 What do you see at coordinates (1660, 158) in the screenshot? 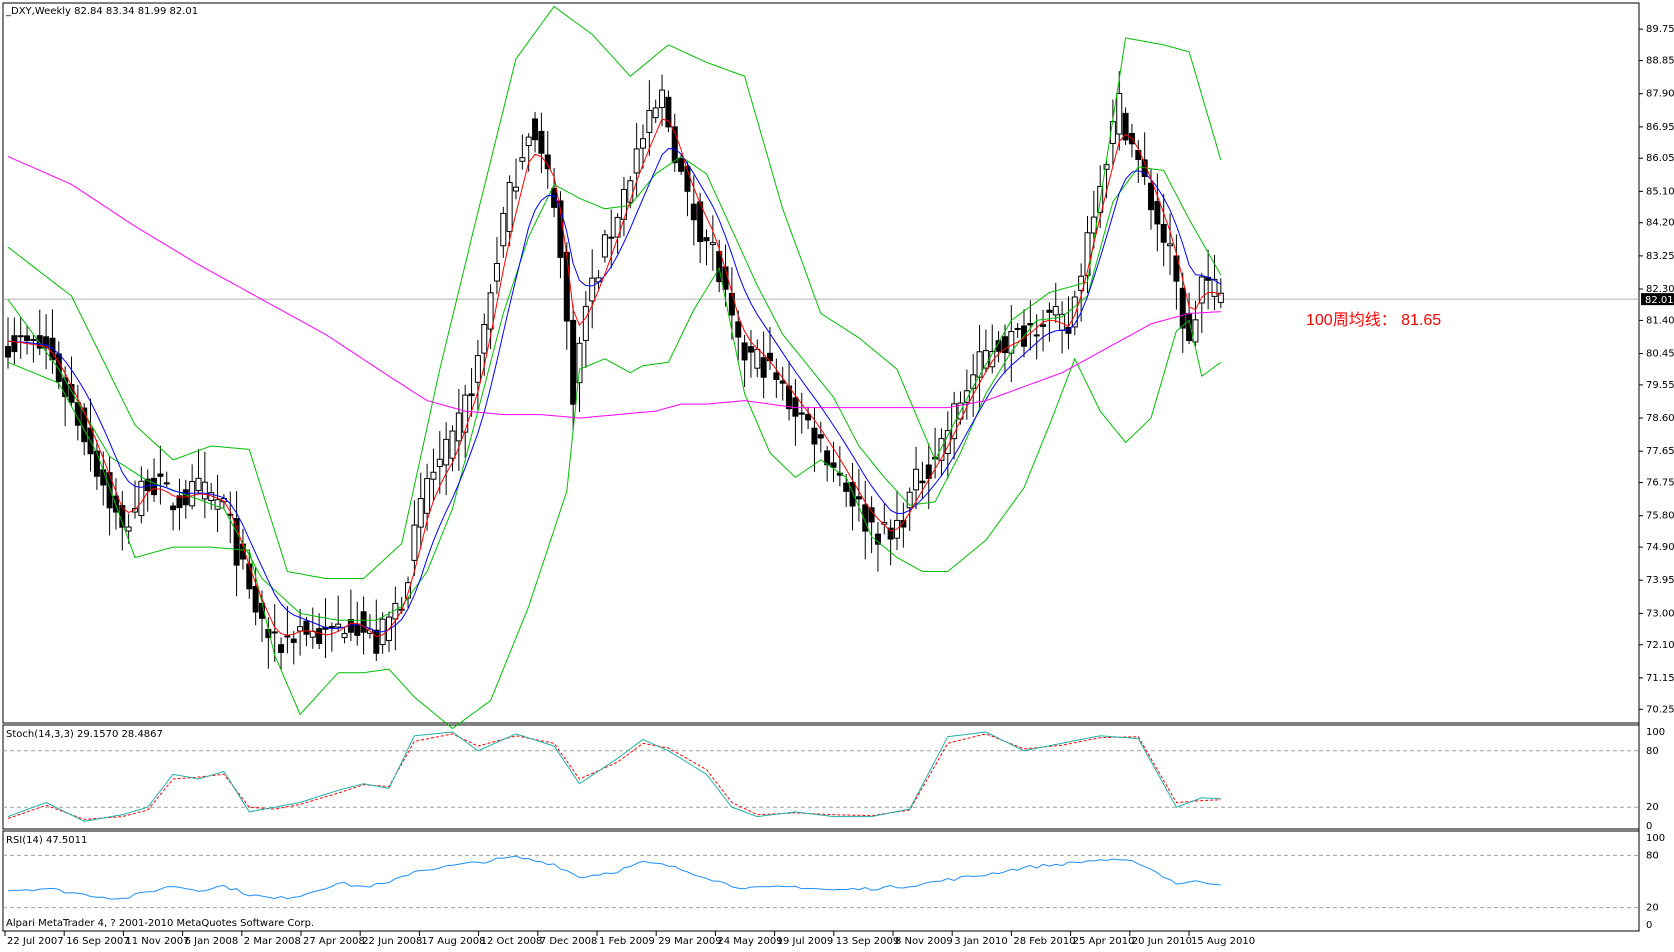
I see `y-tick-label: 86.05` at bounding box center [1660, 158].